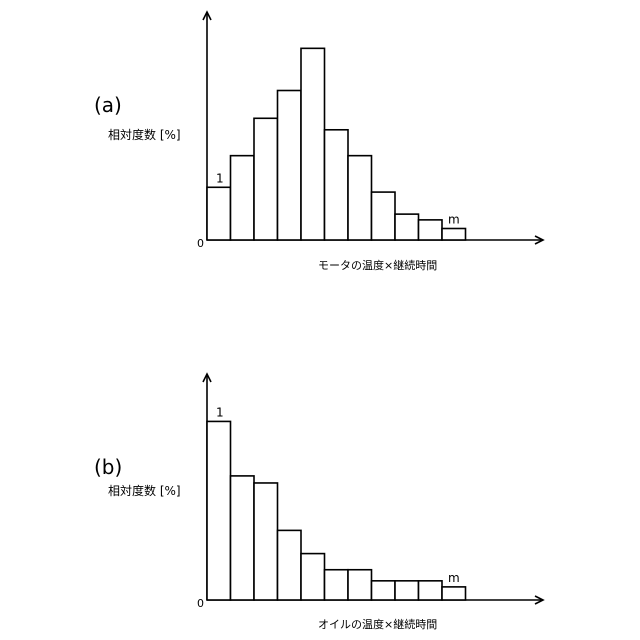 The height and width of the screenshot is (640, 640). I want to click on panel-b-origin: 0, so click(200, 603).